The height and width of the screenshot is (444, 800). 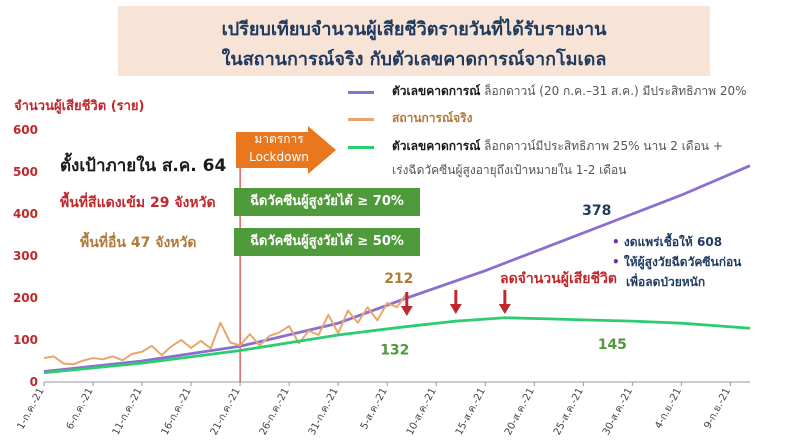 I want to click on x-tick-label: 26-ก.ค.-21, so click(x=275, y=411).